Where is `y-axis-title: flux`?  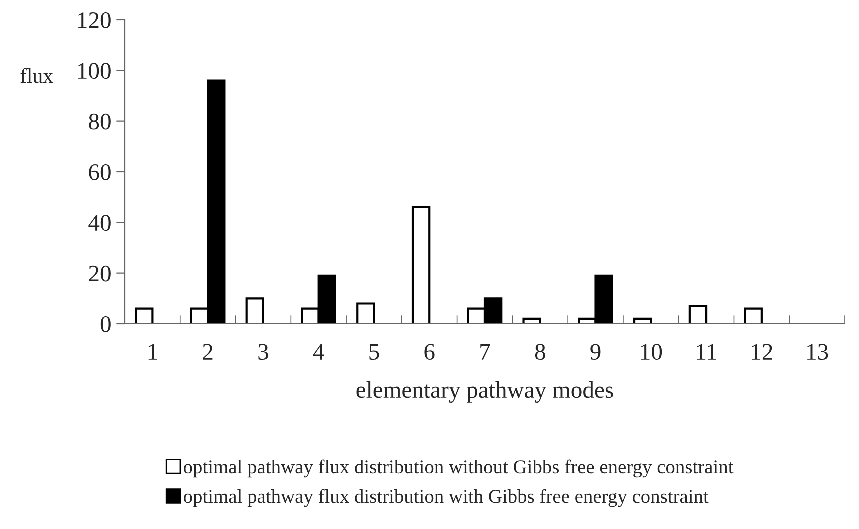 y-axis-title: flux is located at coordinates (37, 76).